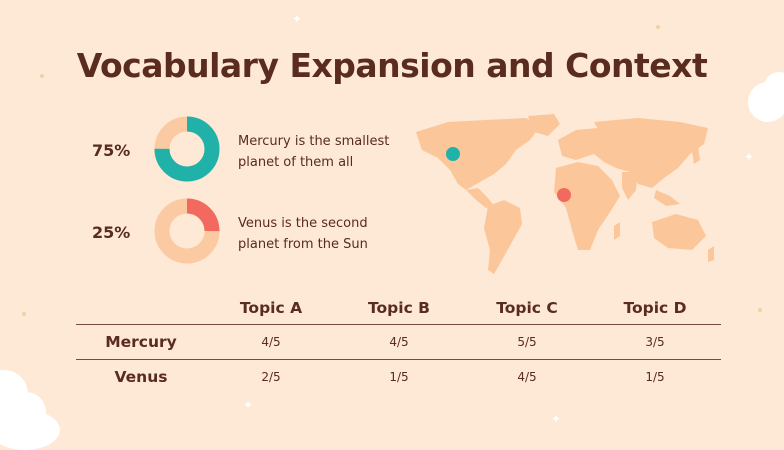  I want to click on table-header: Topic A Topic B Topic C Topic D, so click(398, 308).